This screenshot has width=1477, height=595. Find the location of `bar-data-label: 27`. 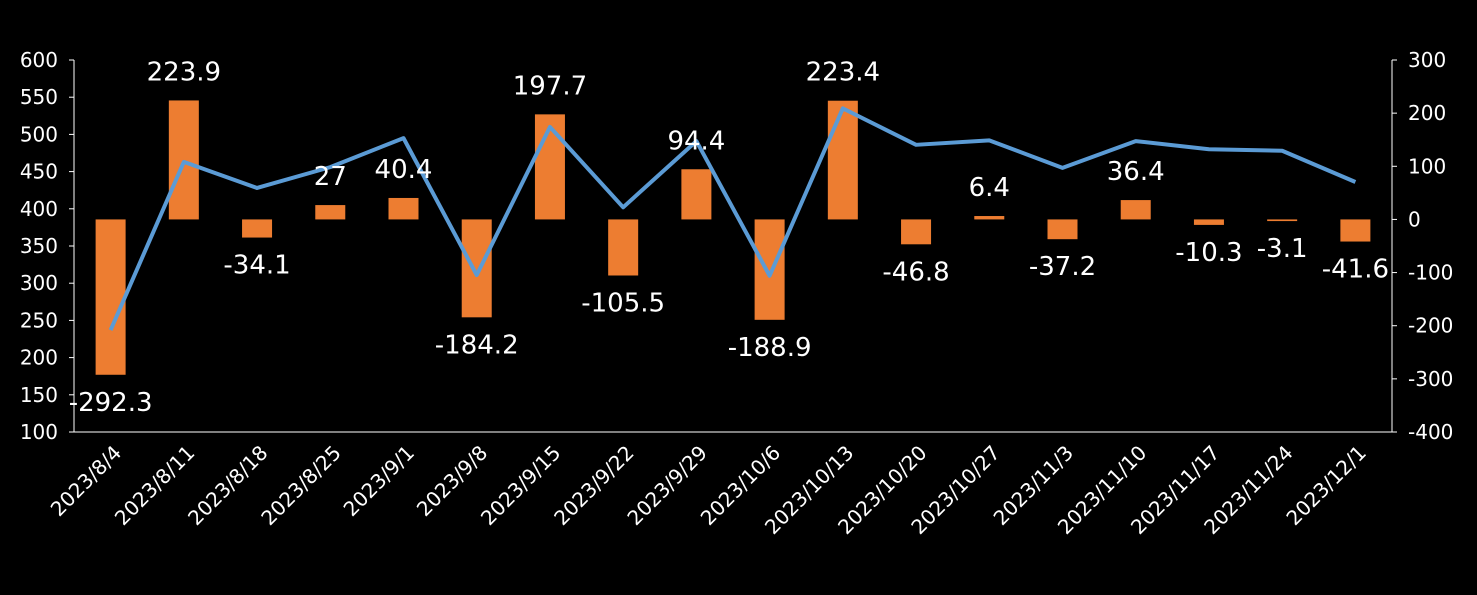

bar-data-label: 27 is located at coordinates (330, 177).